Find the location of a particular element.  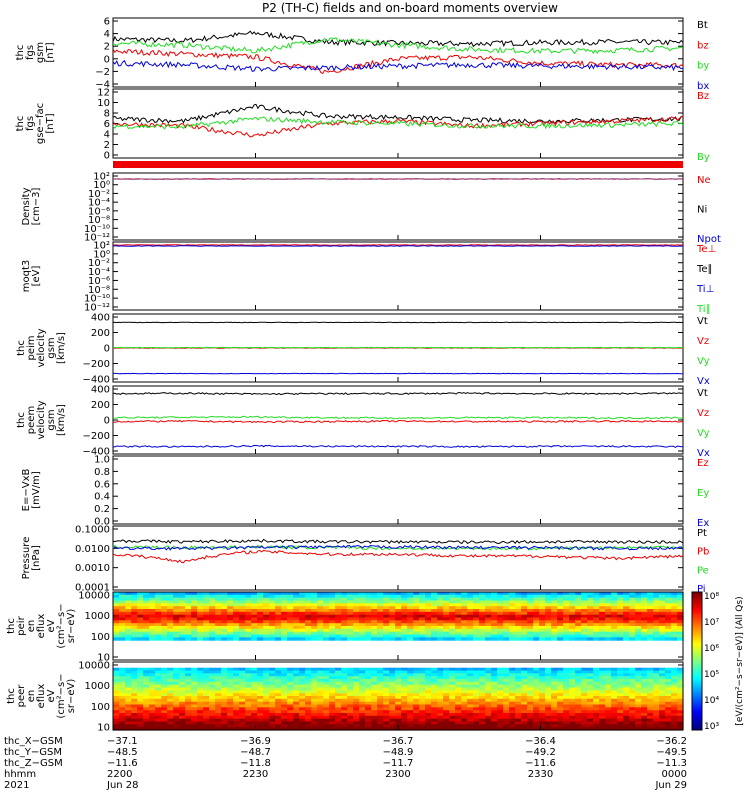

Te-series-line is located at coordinates (398, 245).